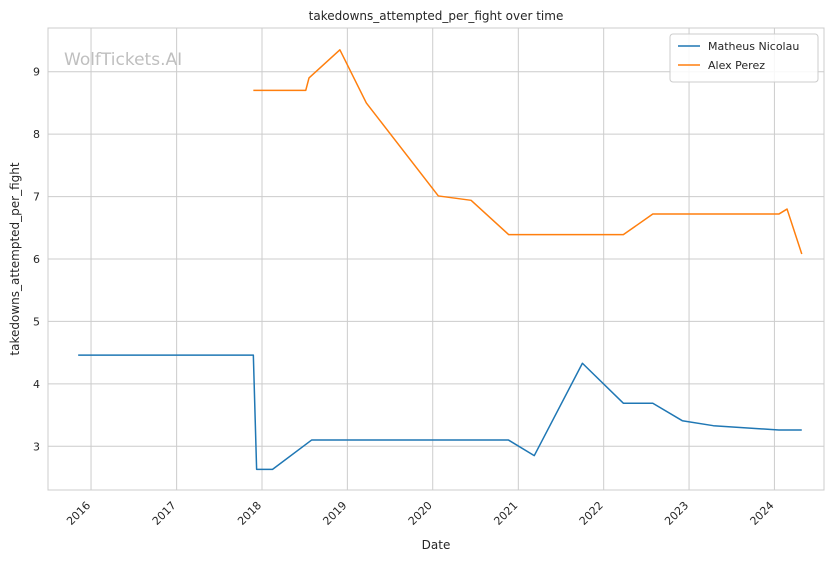  What do you see at coordinates (123, 60) in the screenshot?
I see `watermark: WolfTickets.AI` at bounding box center [123, 60].